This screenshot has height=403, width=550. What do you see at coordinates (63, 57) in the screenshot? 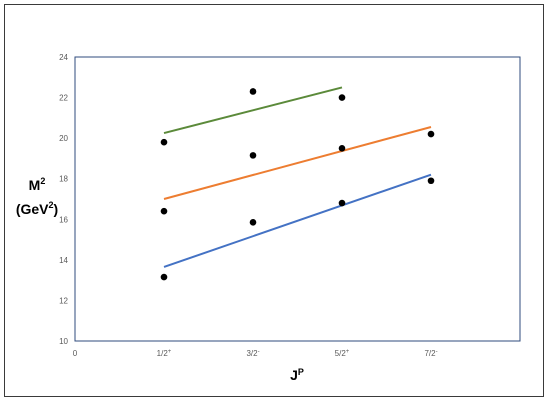
I see `y-tick-label: 24` at bounding box center [63, 57].